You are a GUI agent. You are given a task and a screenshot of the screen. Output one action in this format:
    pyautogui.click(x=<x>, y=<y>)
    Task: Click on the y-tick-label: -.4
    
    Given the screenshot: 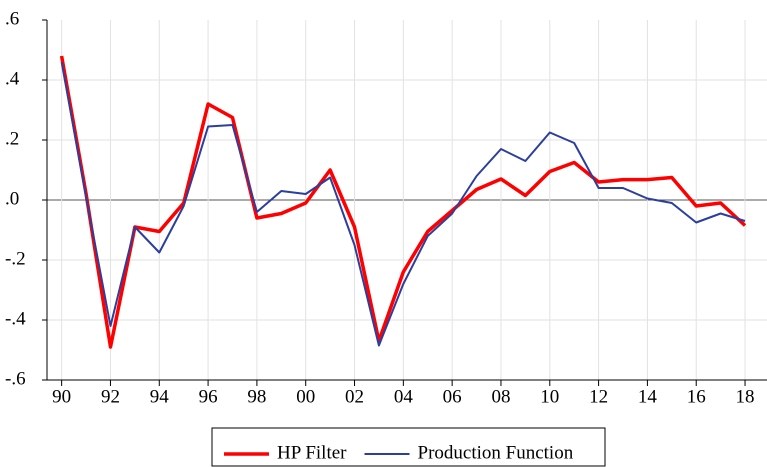 What is the action you would take?
    pyautogui.click(x=15, y=318)
    